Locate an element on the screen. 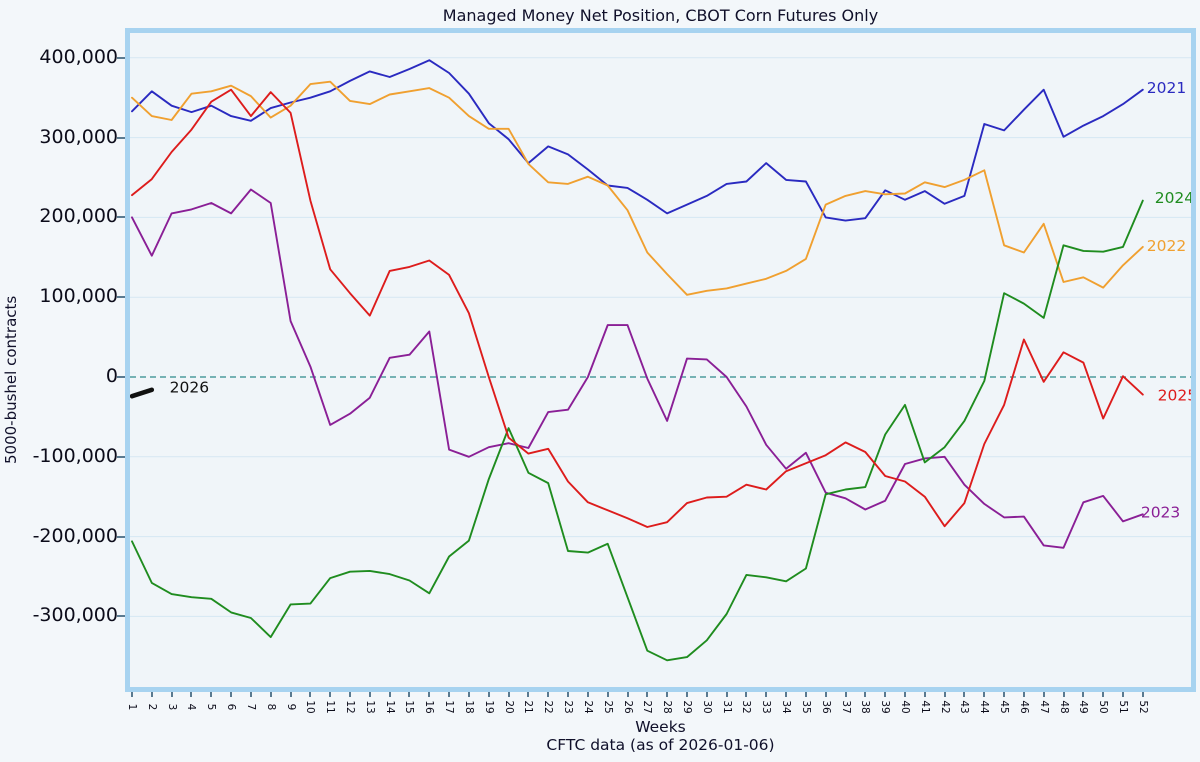 This screenshot has height=762, width=1200. x-tick-label-38: 38 is located at coordinates (865, 707).